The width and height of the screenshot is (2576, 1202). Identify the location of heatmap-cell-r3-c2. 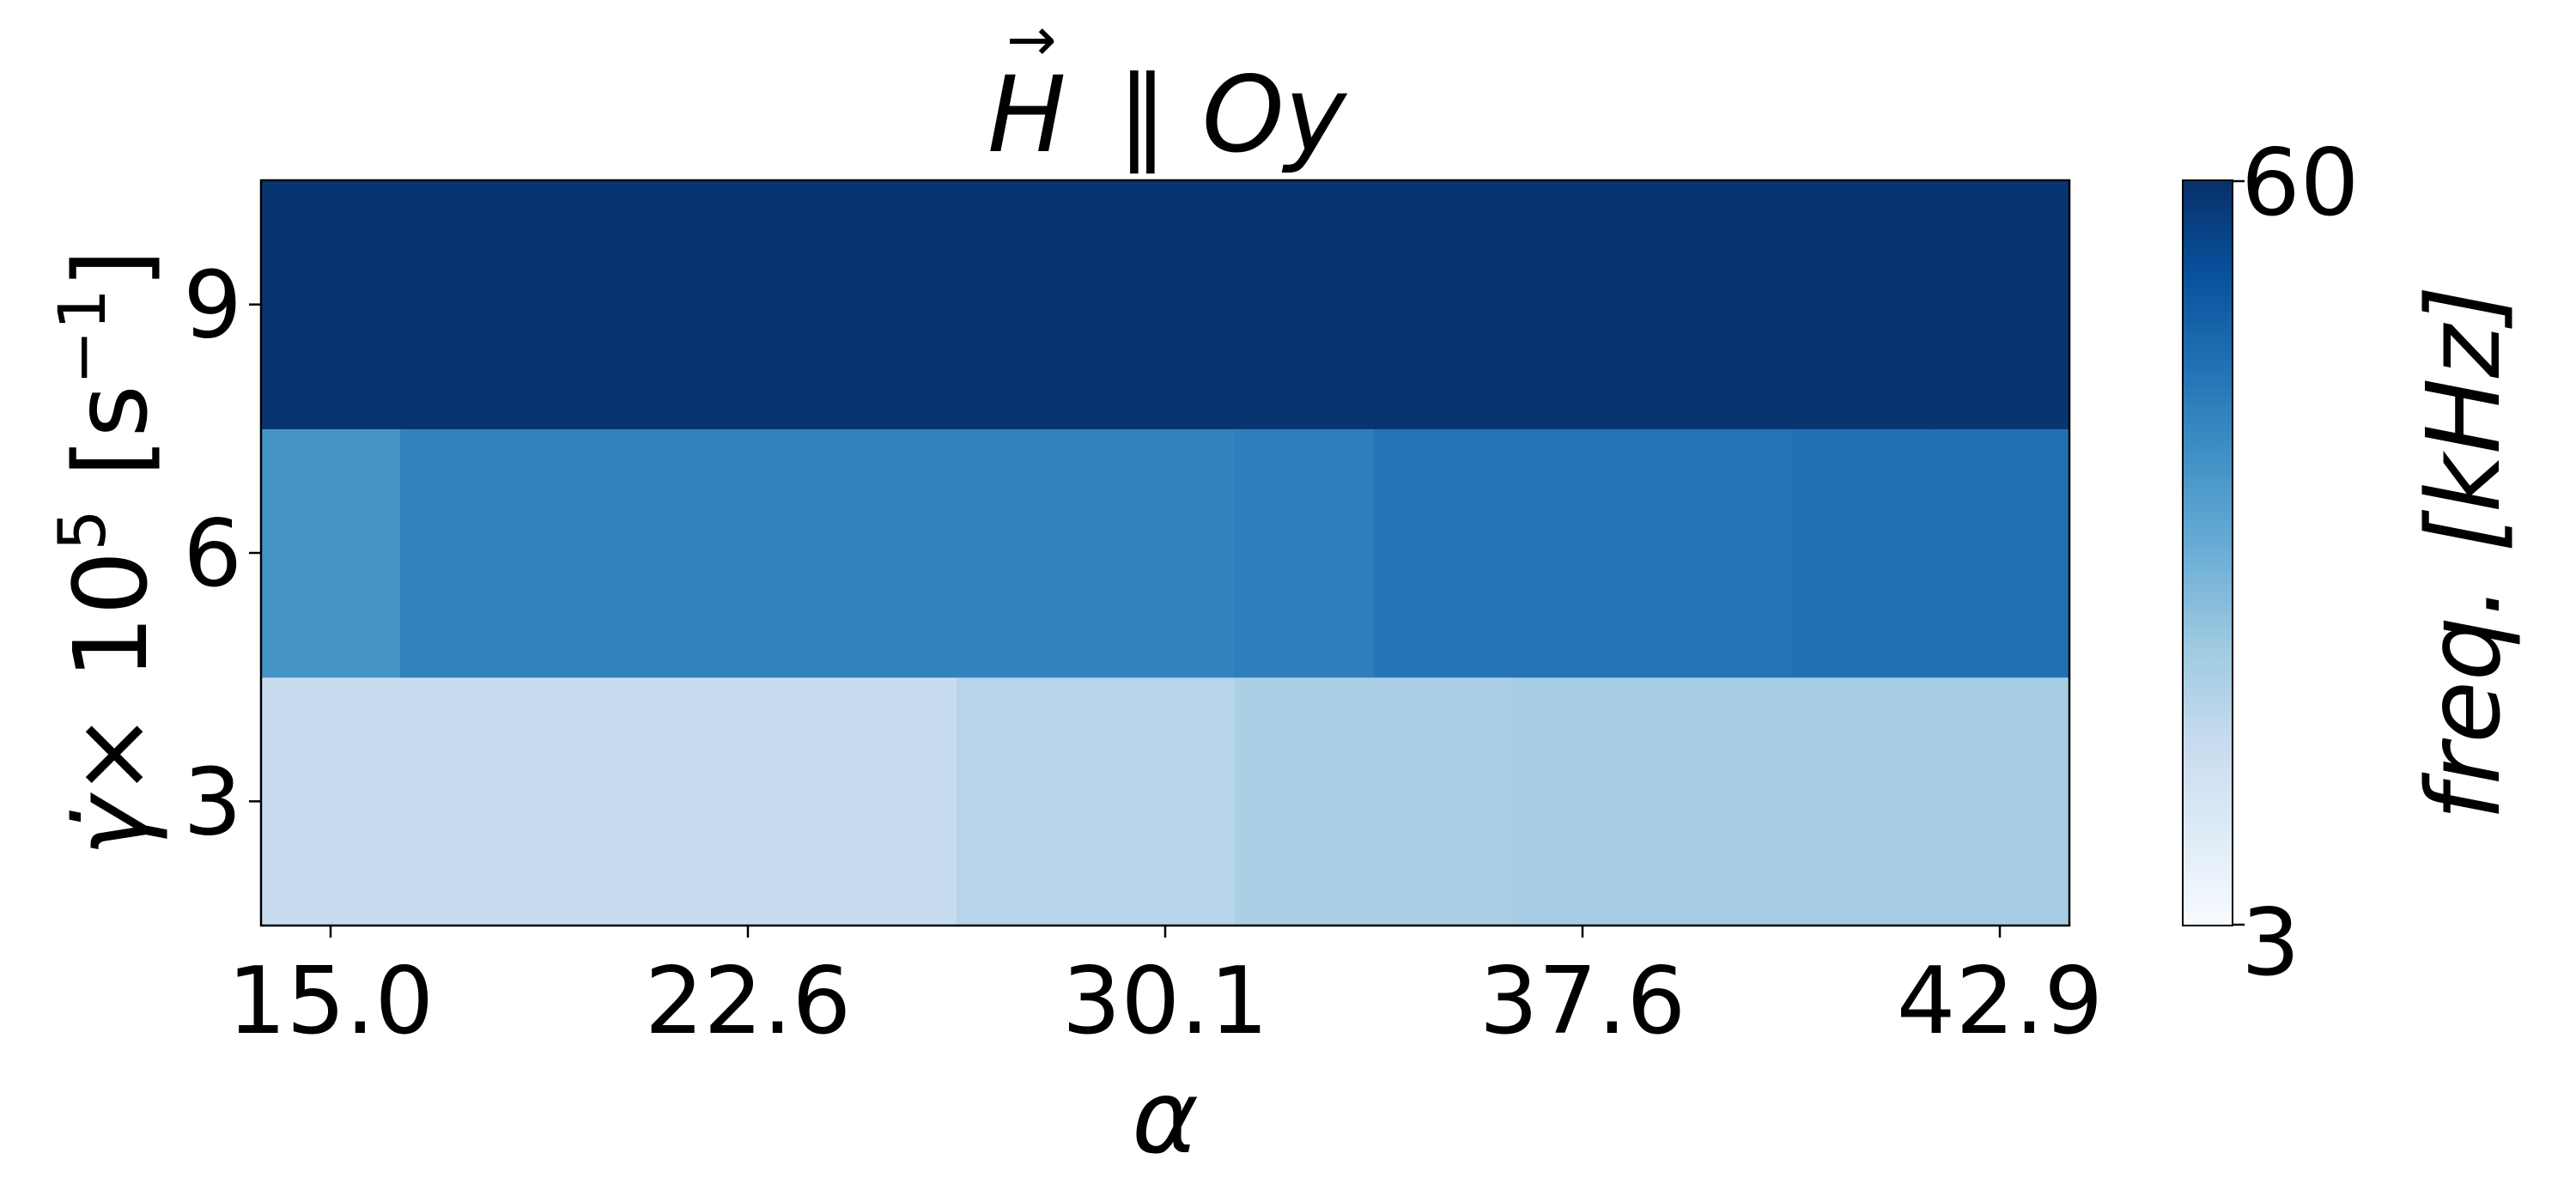
(609, 801).